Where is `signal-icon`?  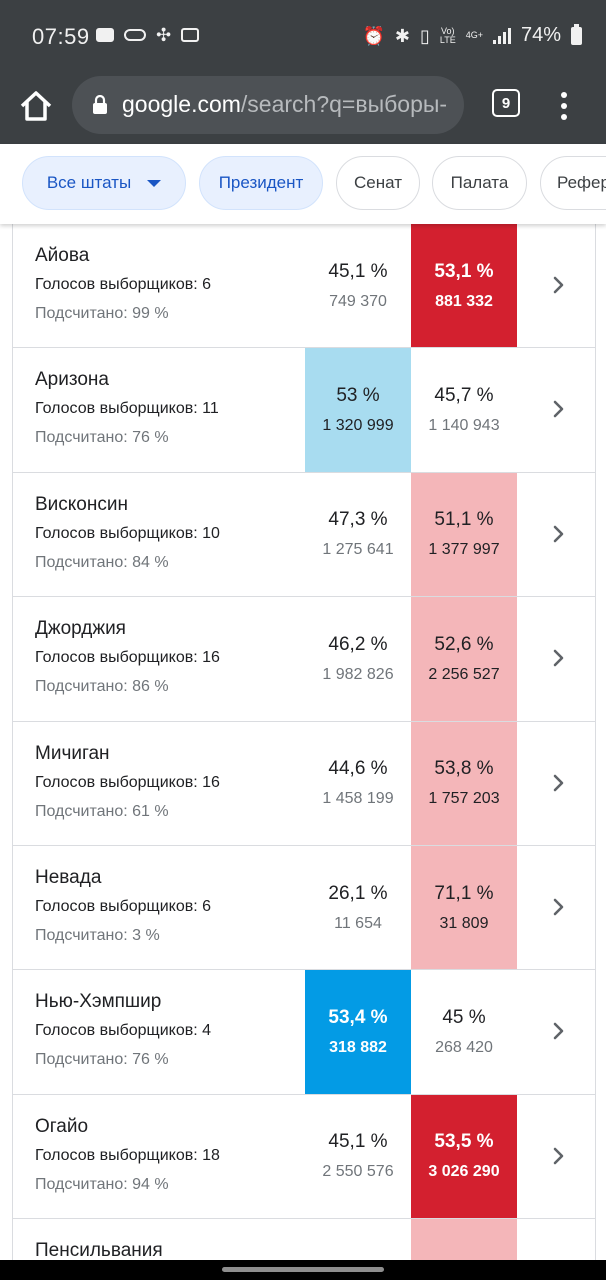
signal-icon is located at coordinates (501, 35).